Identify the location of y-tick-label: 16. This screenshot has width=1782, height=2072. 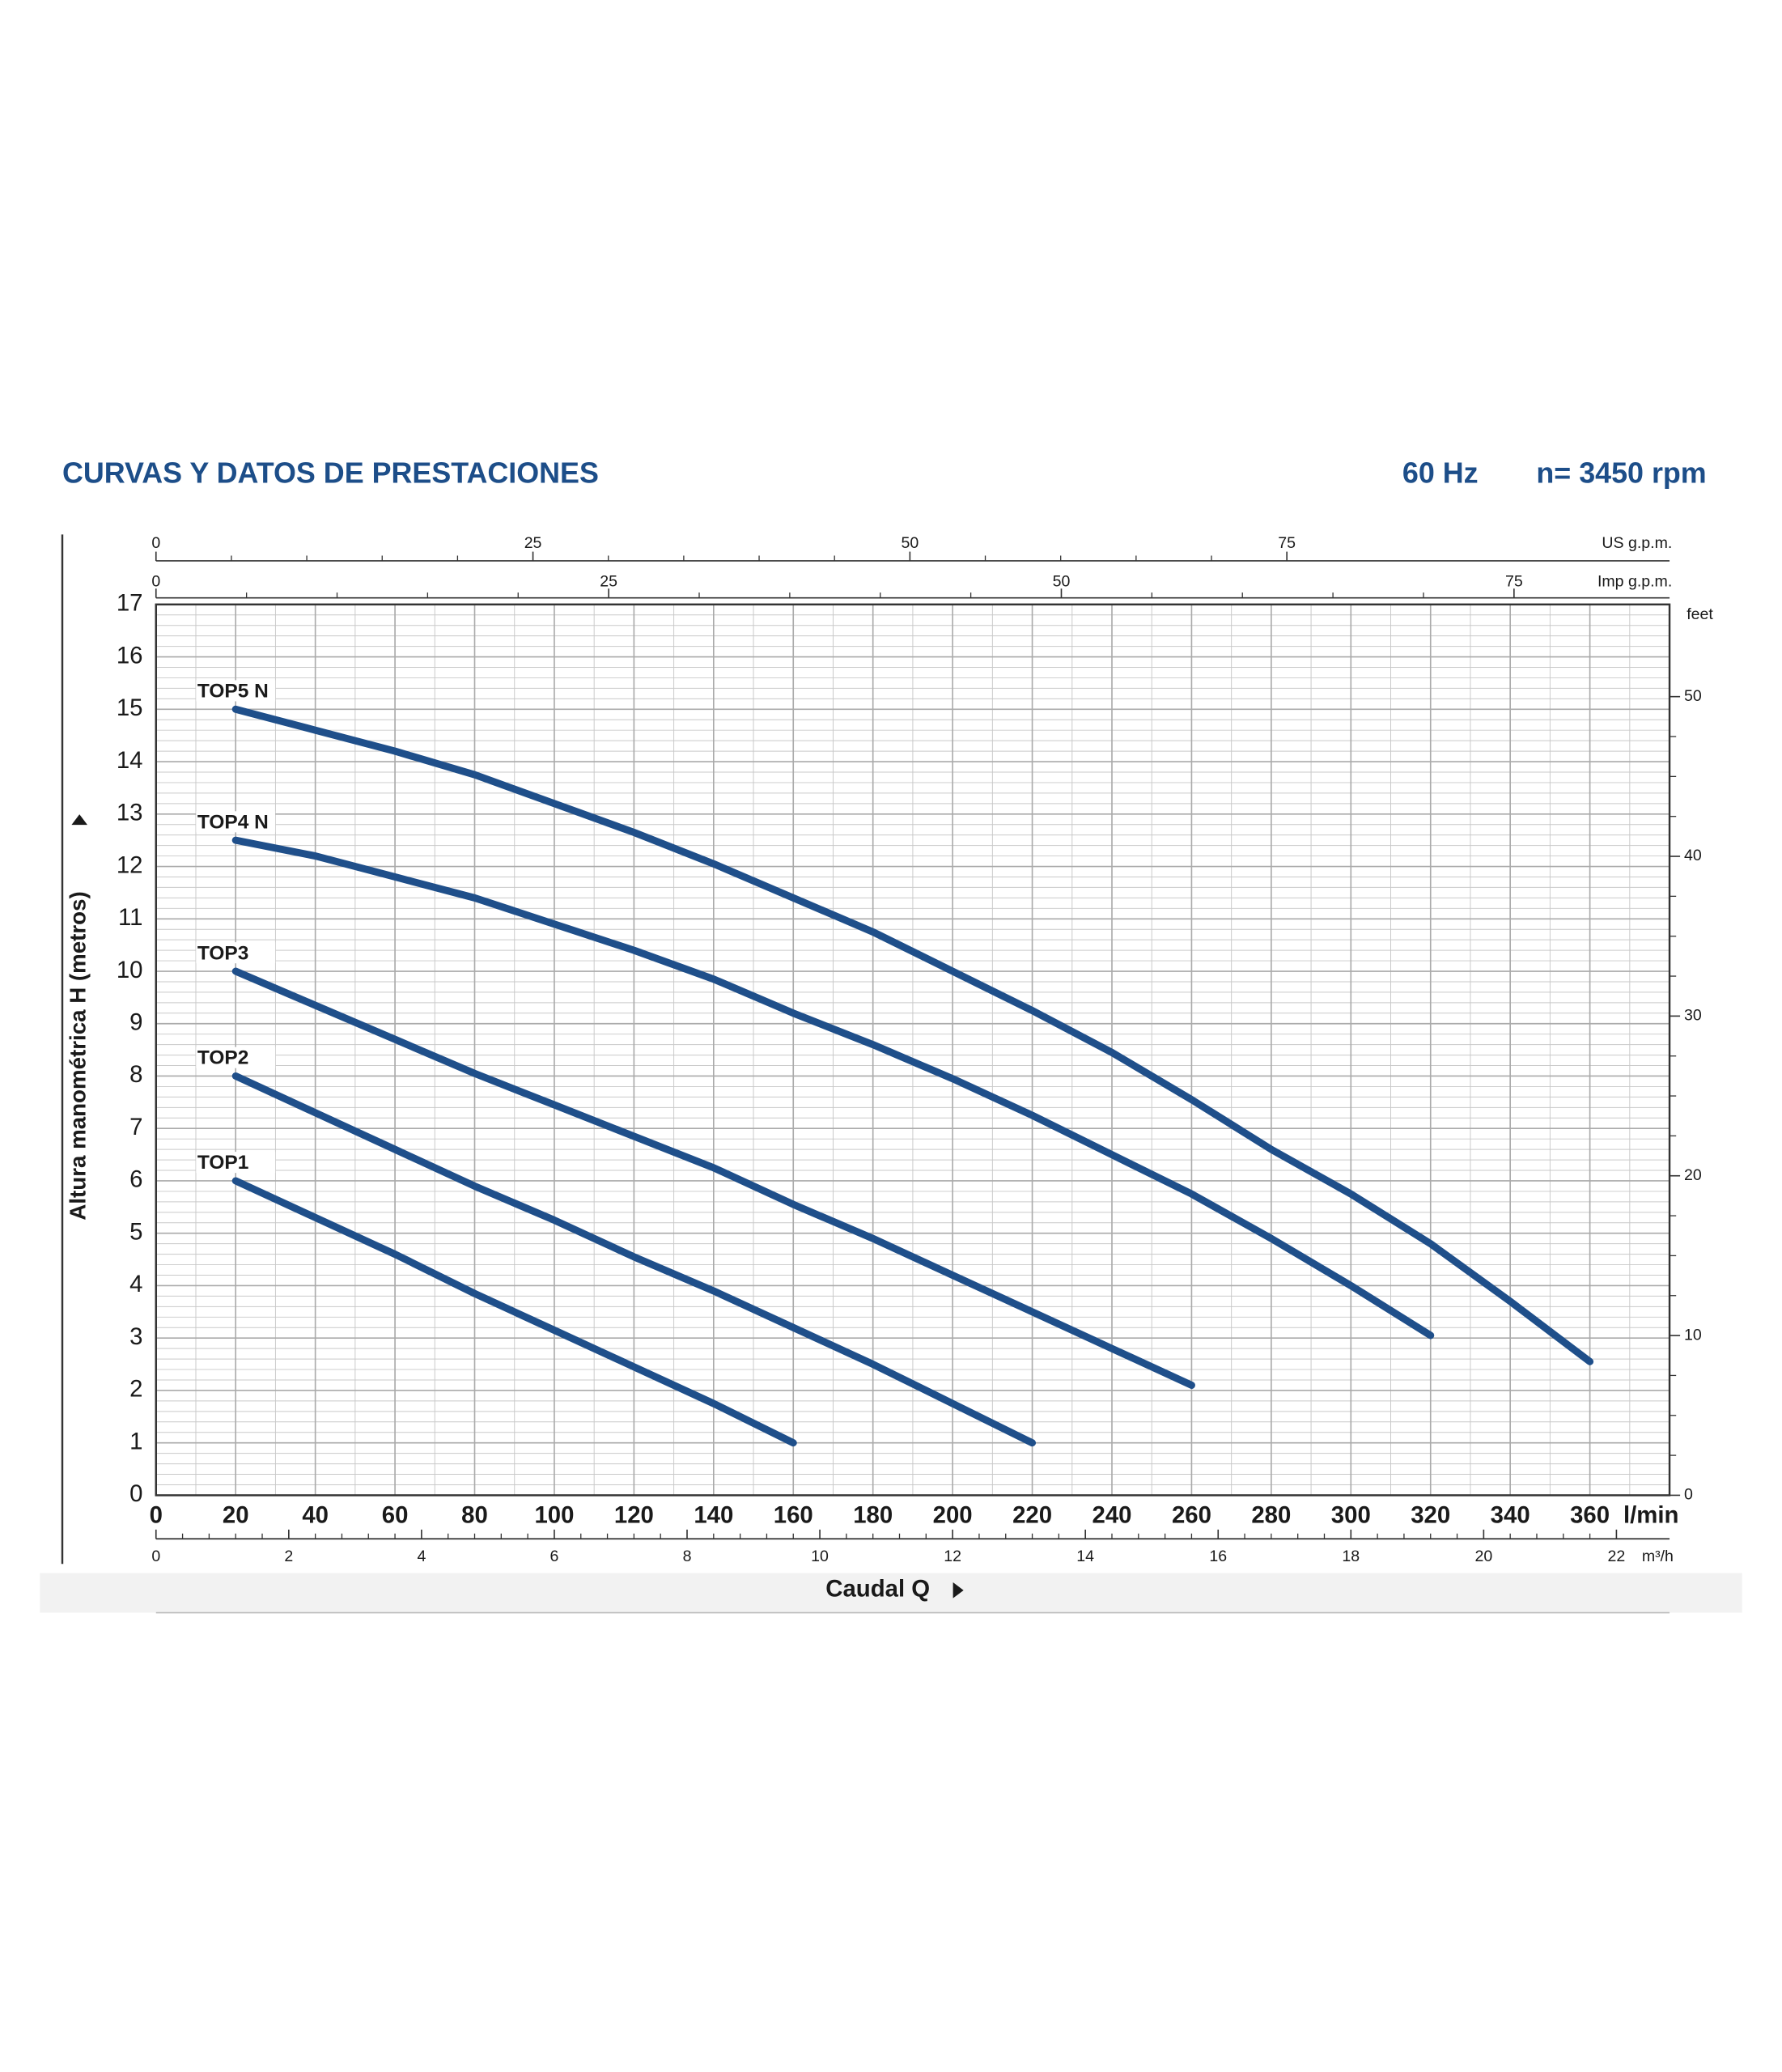
(130, 655).